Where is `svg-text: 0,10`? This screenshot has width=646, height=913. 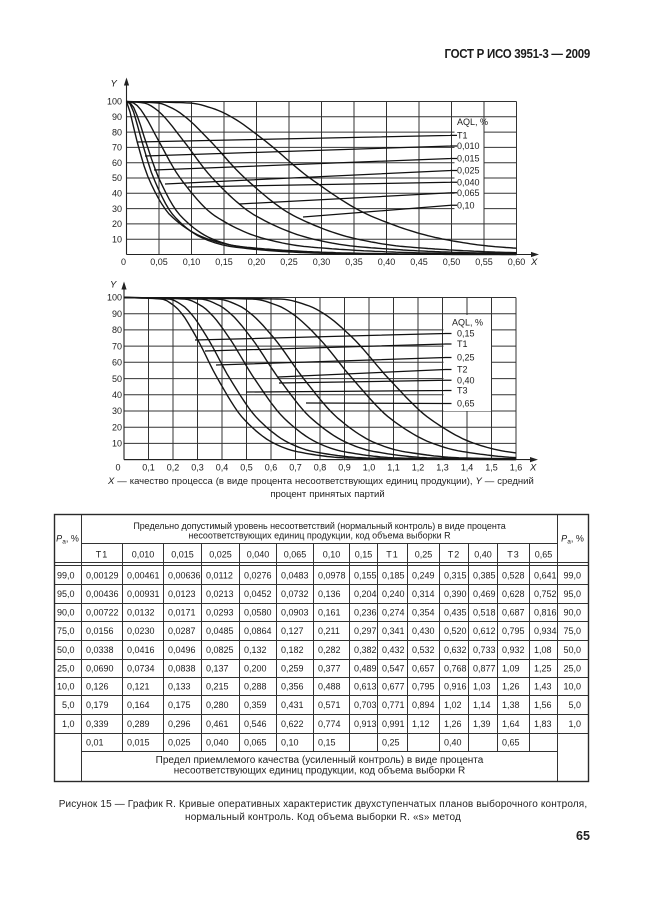 svg-text: 0,10 is located at coordinates (332, 555).